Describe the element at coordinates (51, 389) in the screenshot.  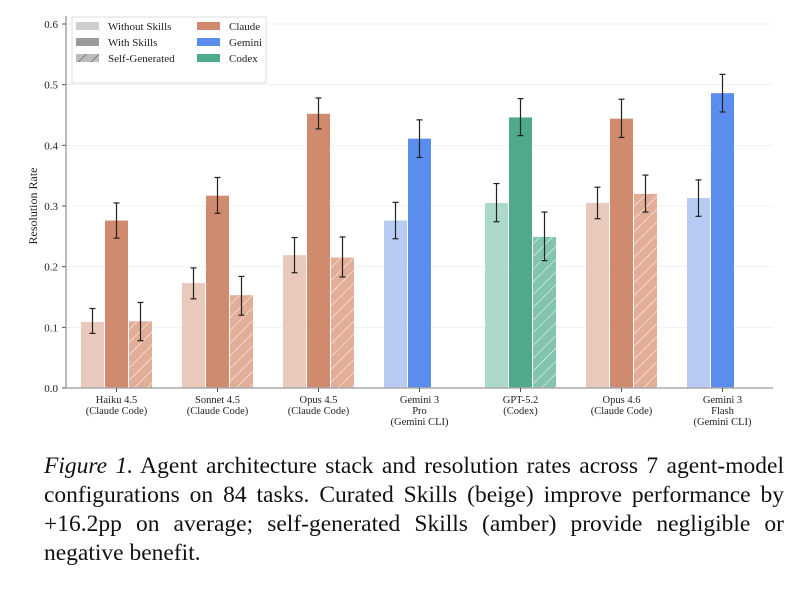
I see `y-tick-label: 0.0` at that location.